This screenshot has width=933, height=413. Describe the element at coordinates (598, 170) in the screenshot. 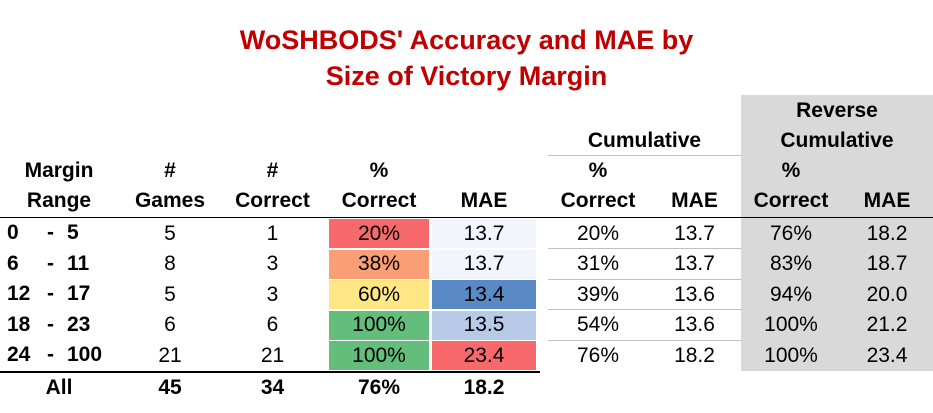

I see `cum-pct-correct-header-line1: %` at that location.